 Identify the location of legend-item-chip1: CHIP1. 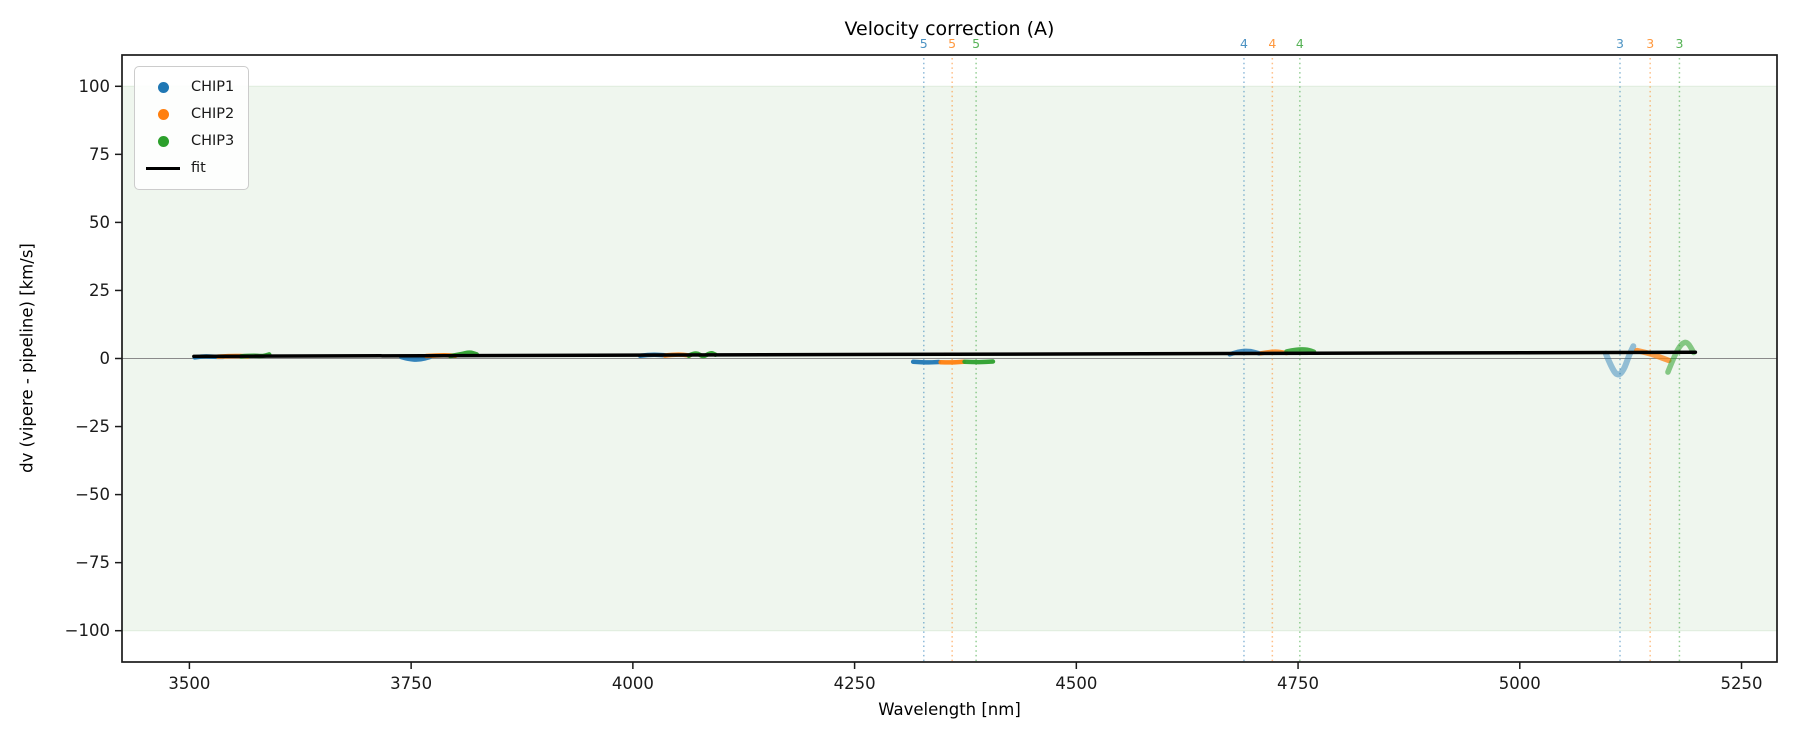
(184, 87).